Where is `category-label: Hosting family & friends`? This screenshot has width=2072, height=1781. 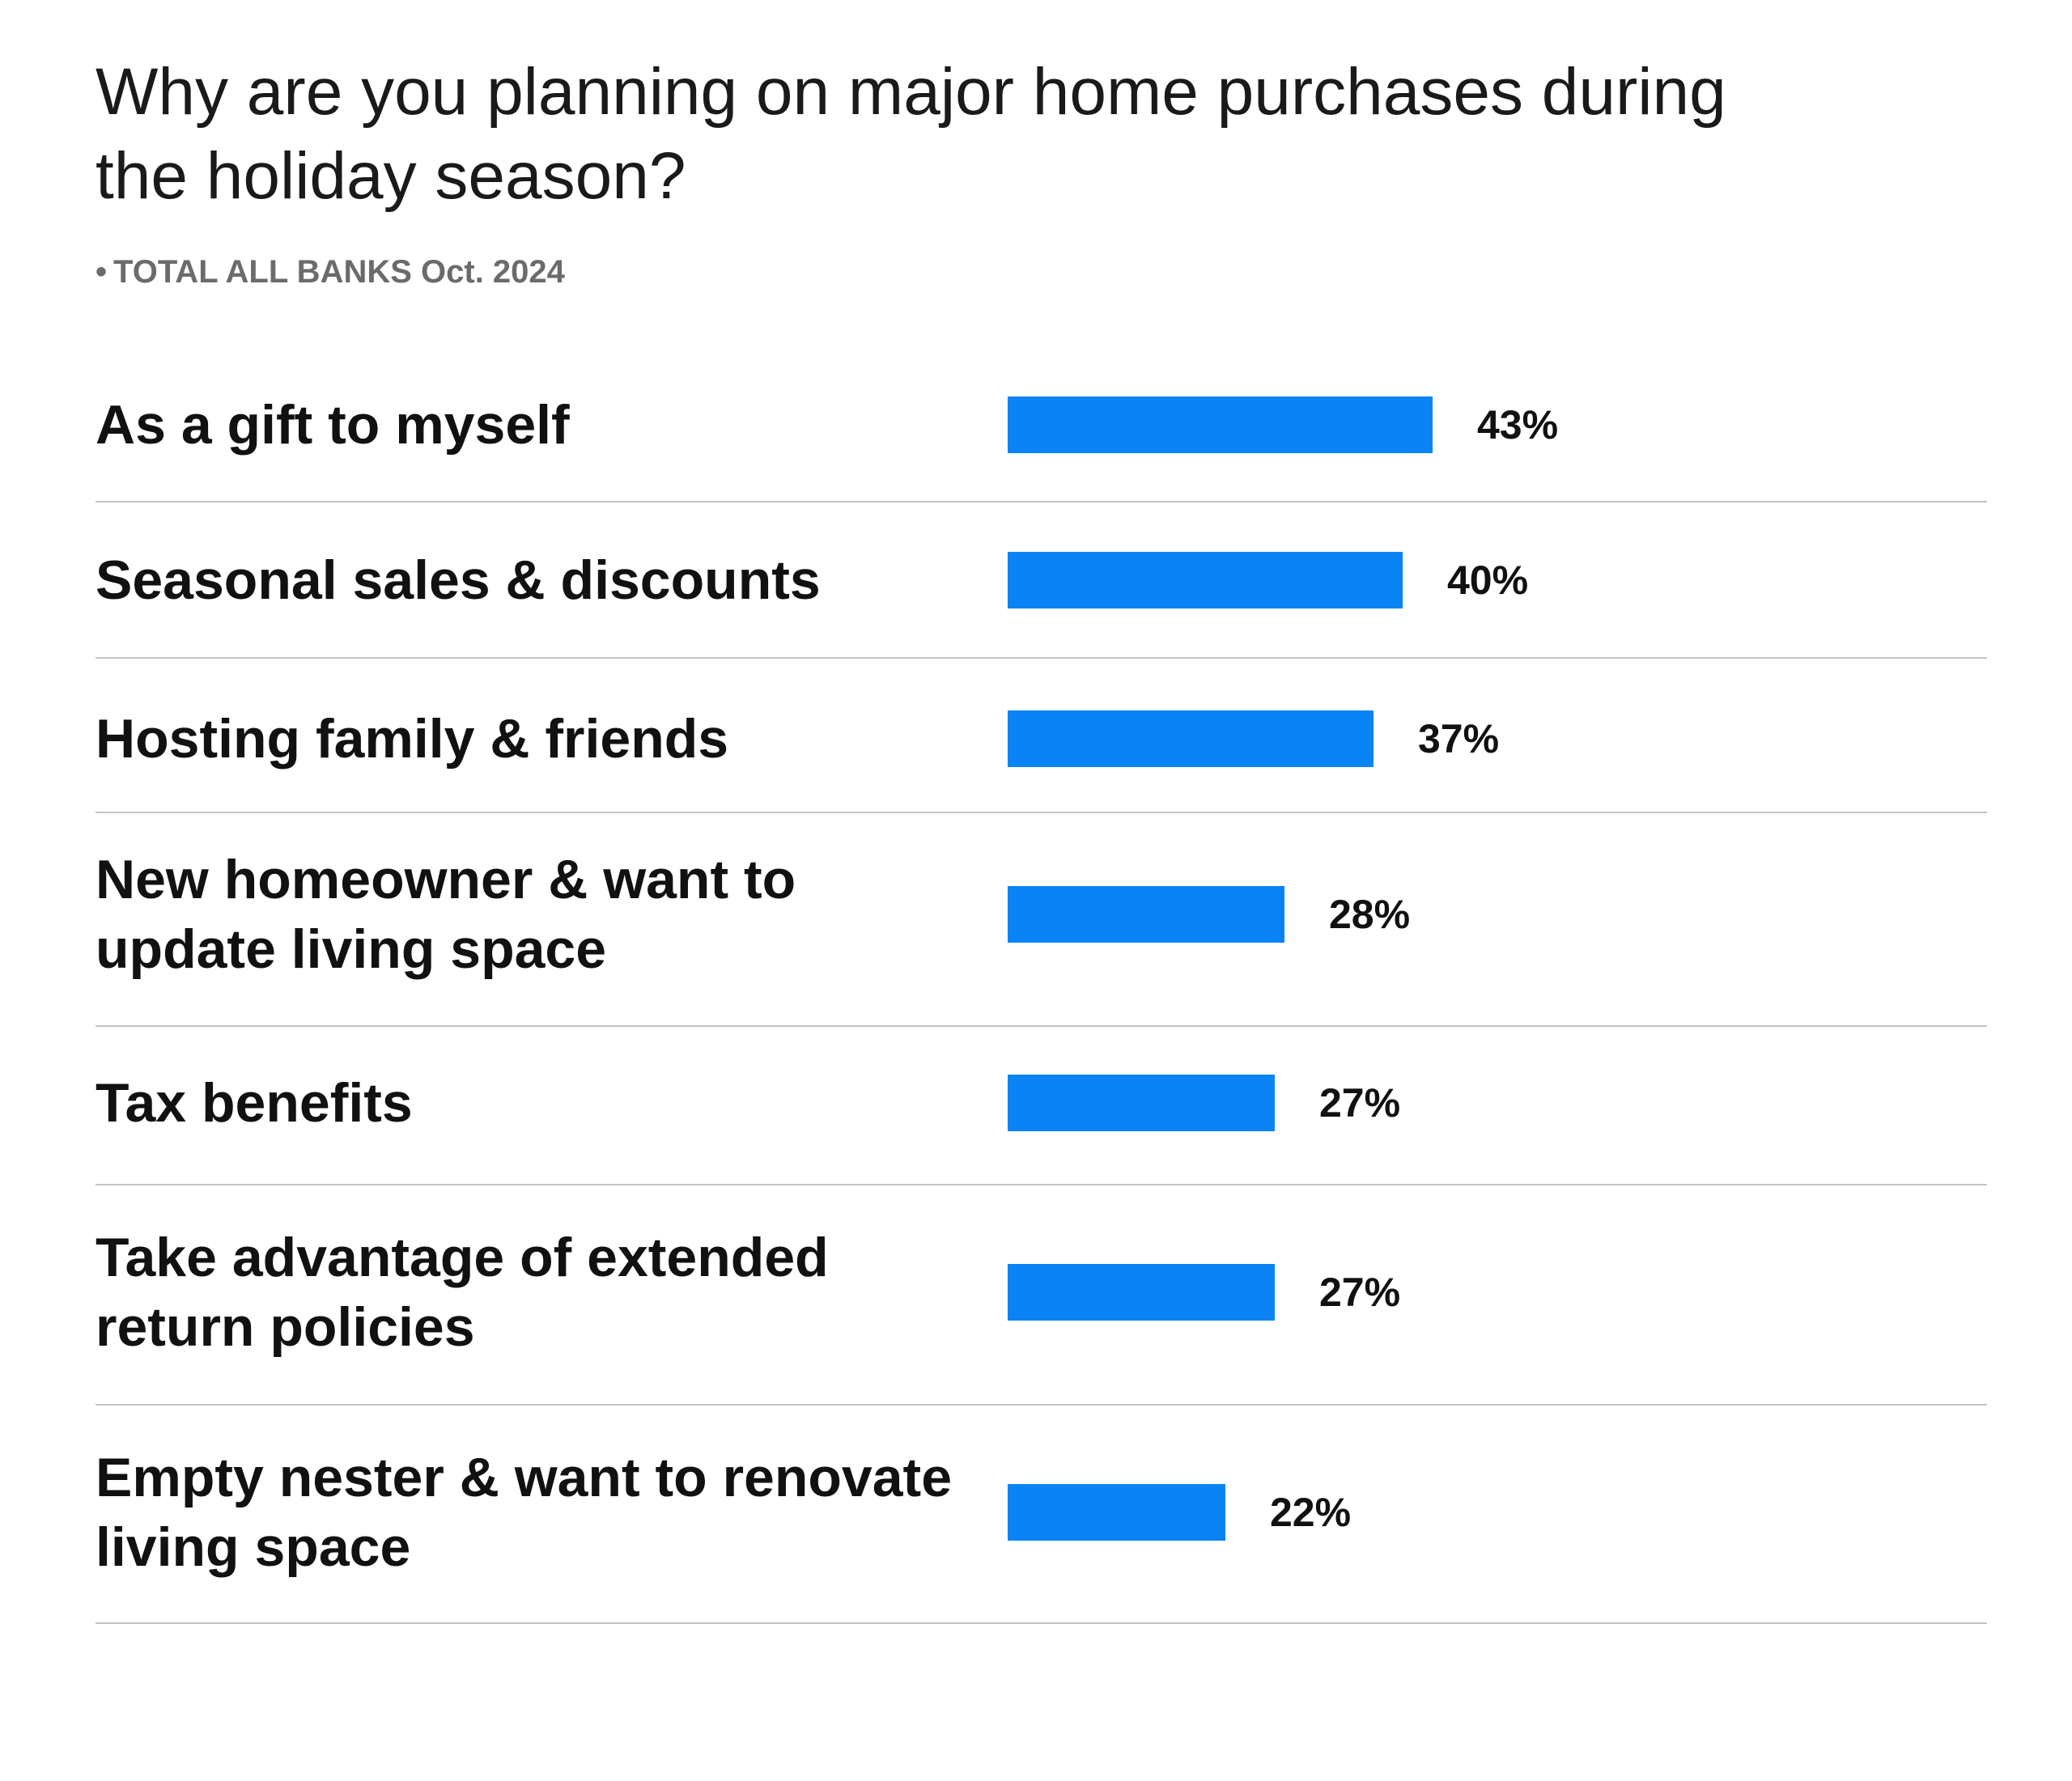
category-label: Hosting family & friends is located at coordinates (412, 739).